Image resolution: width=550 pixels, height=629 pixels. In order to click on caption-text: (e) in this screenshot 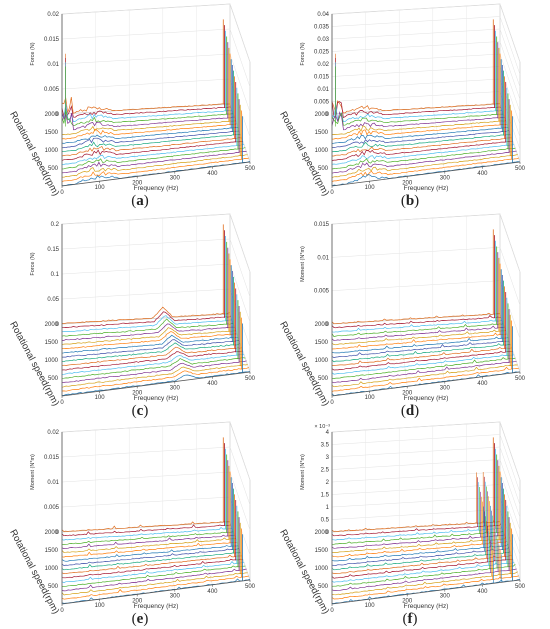, I will do `click(140, 619)`.